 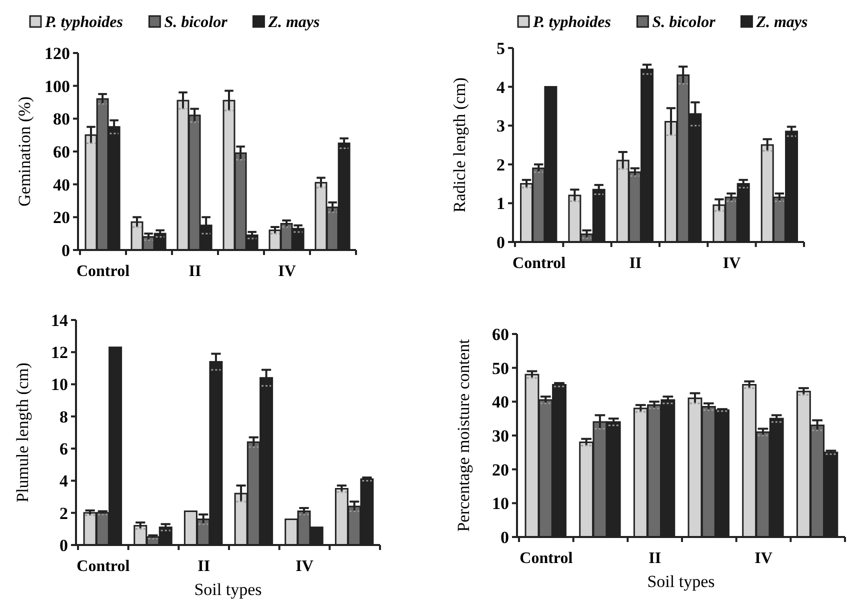 What do you see at coordinates (59, 352) in the screenshot?
I see `y-tick-label: 12` at bounding box center [59, 352].